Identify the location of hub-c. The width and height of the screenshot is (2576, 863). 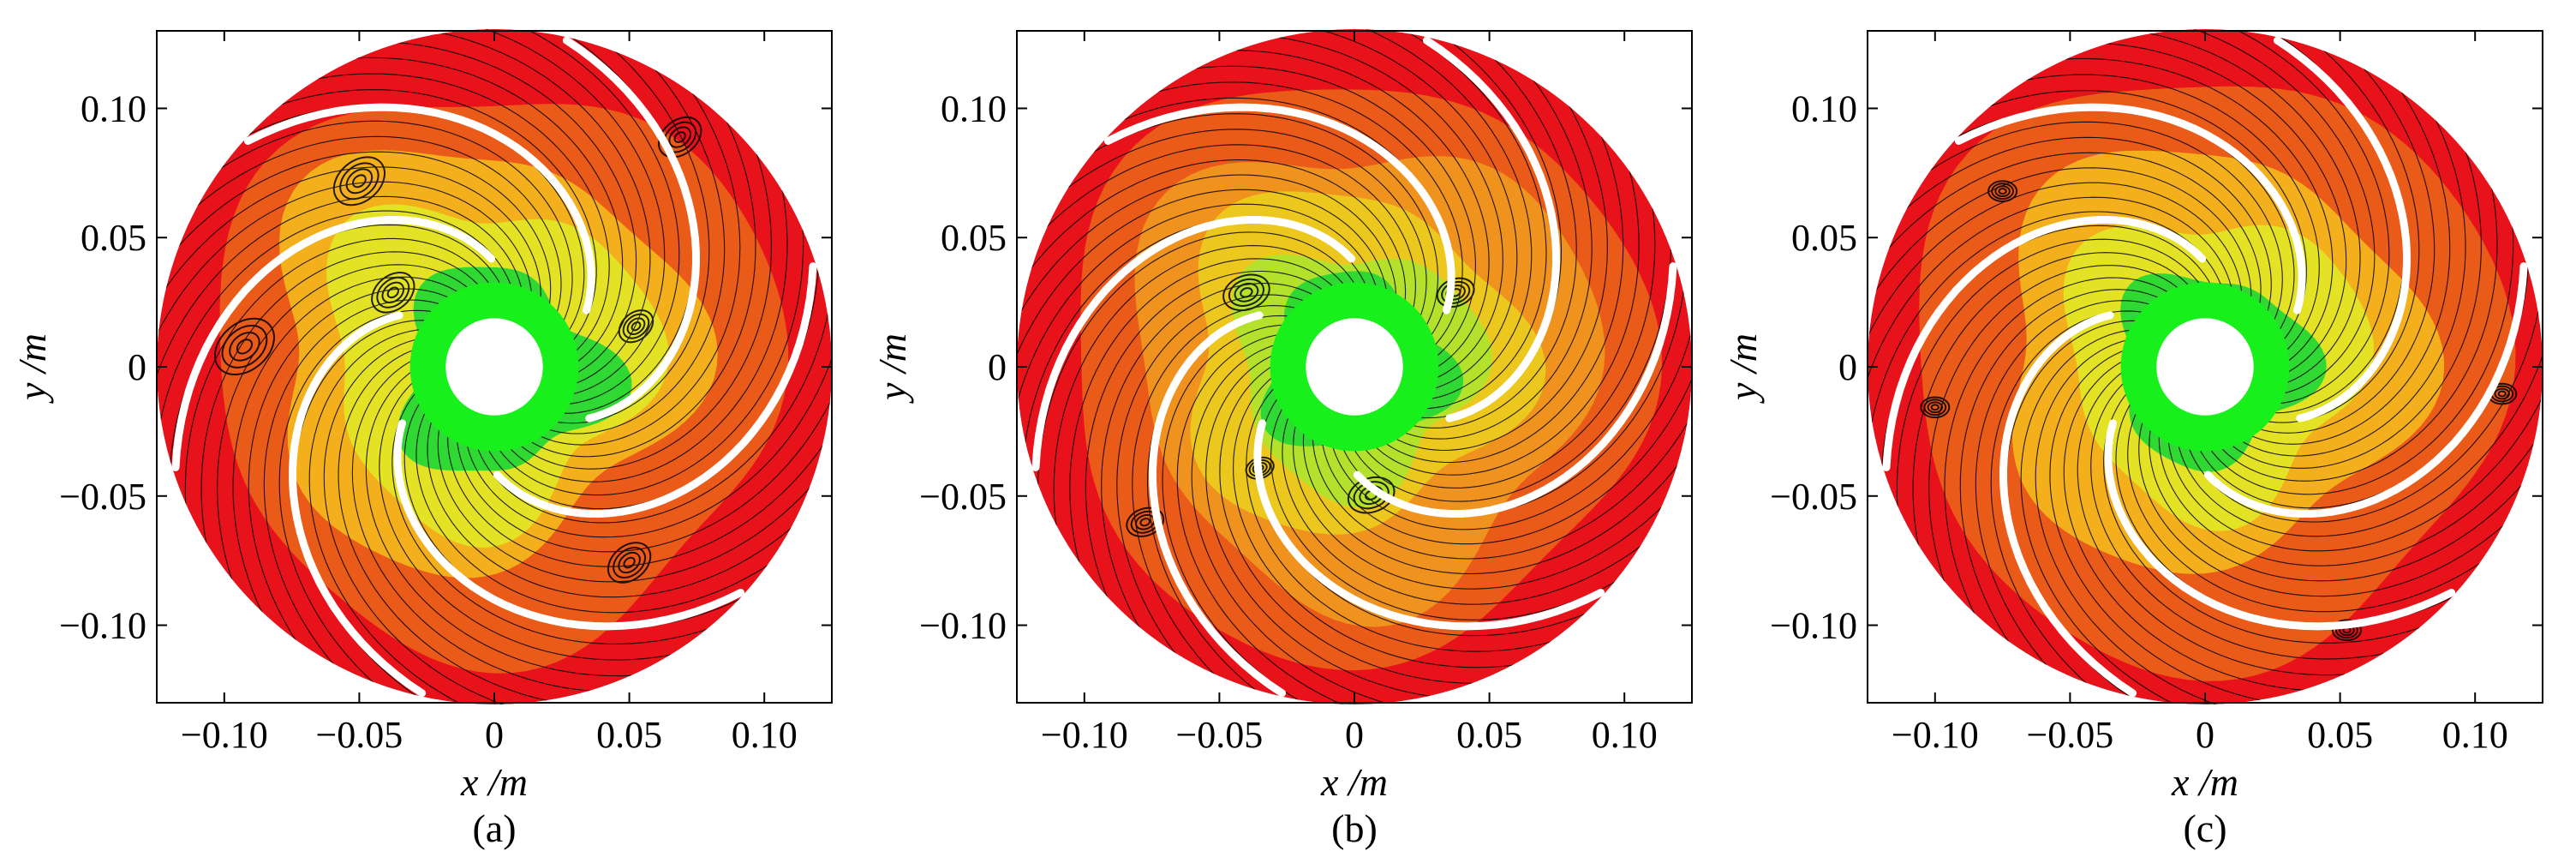
(2205, 367).